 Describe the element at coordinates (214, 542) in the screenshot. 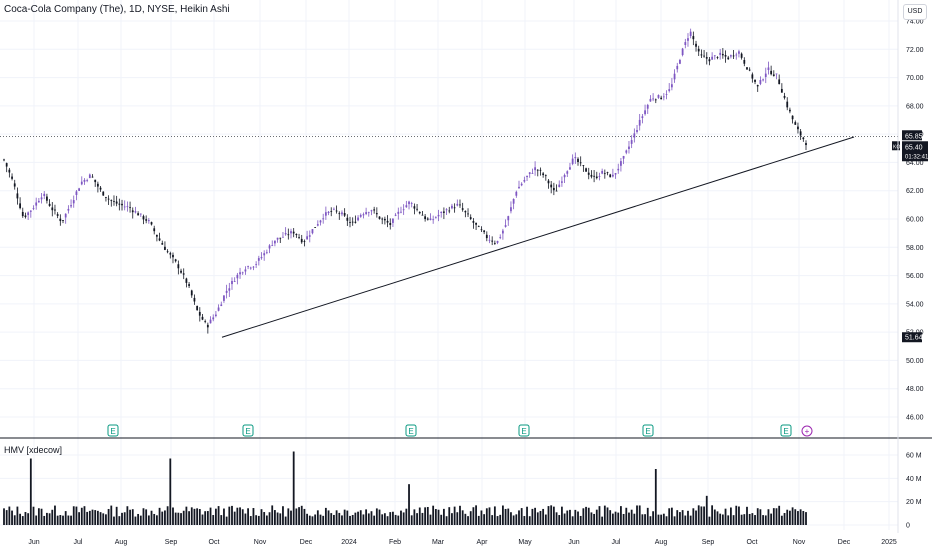

I see `time-tick-label: Oct` at that location.